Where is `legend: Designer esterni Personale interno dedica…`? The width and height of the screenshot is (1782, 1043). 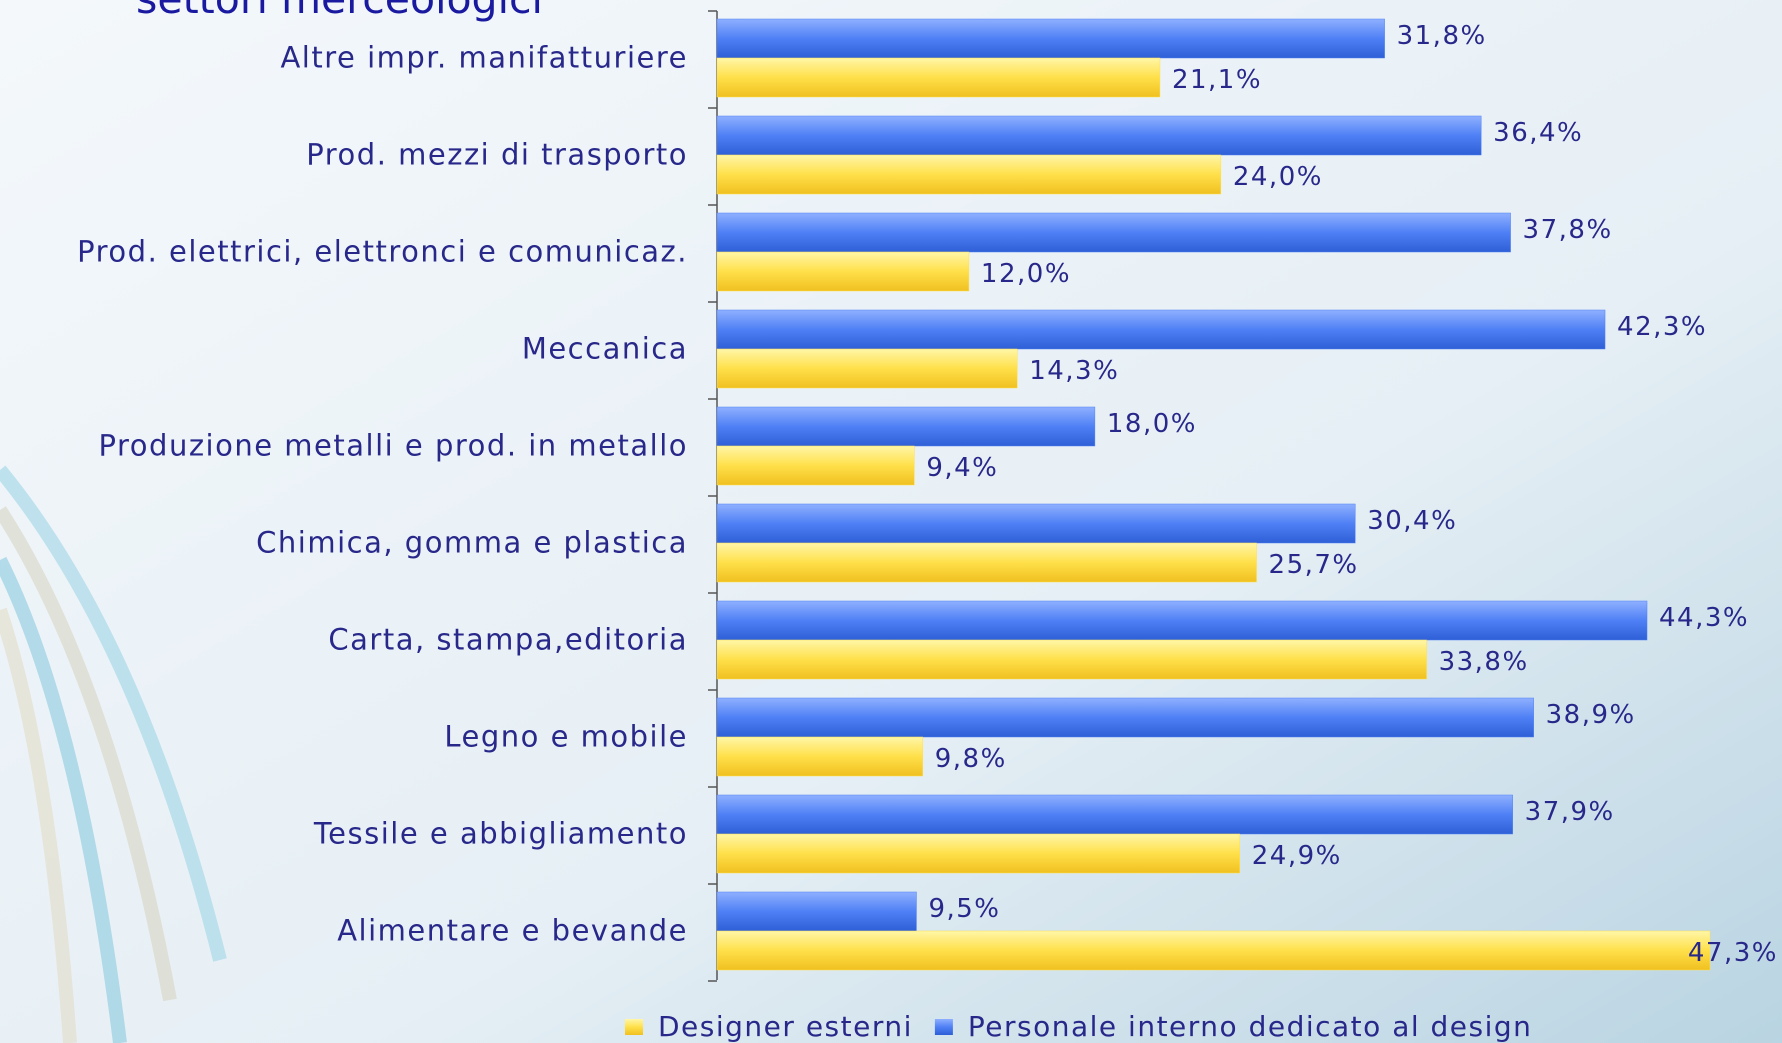 legend: Designer esterni Personale interno dedica… is located at coordinates (1079, 1026).